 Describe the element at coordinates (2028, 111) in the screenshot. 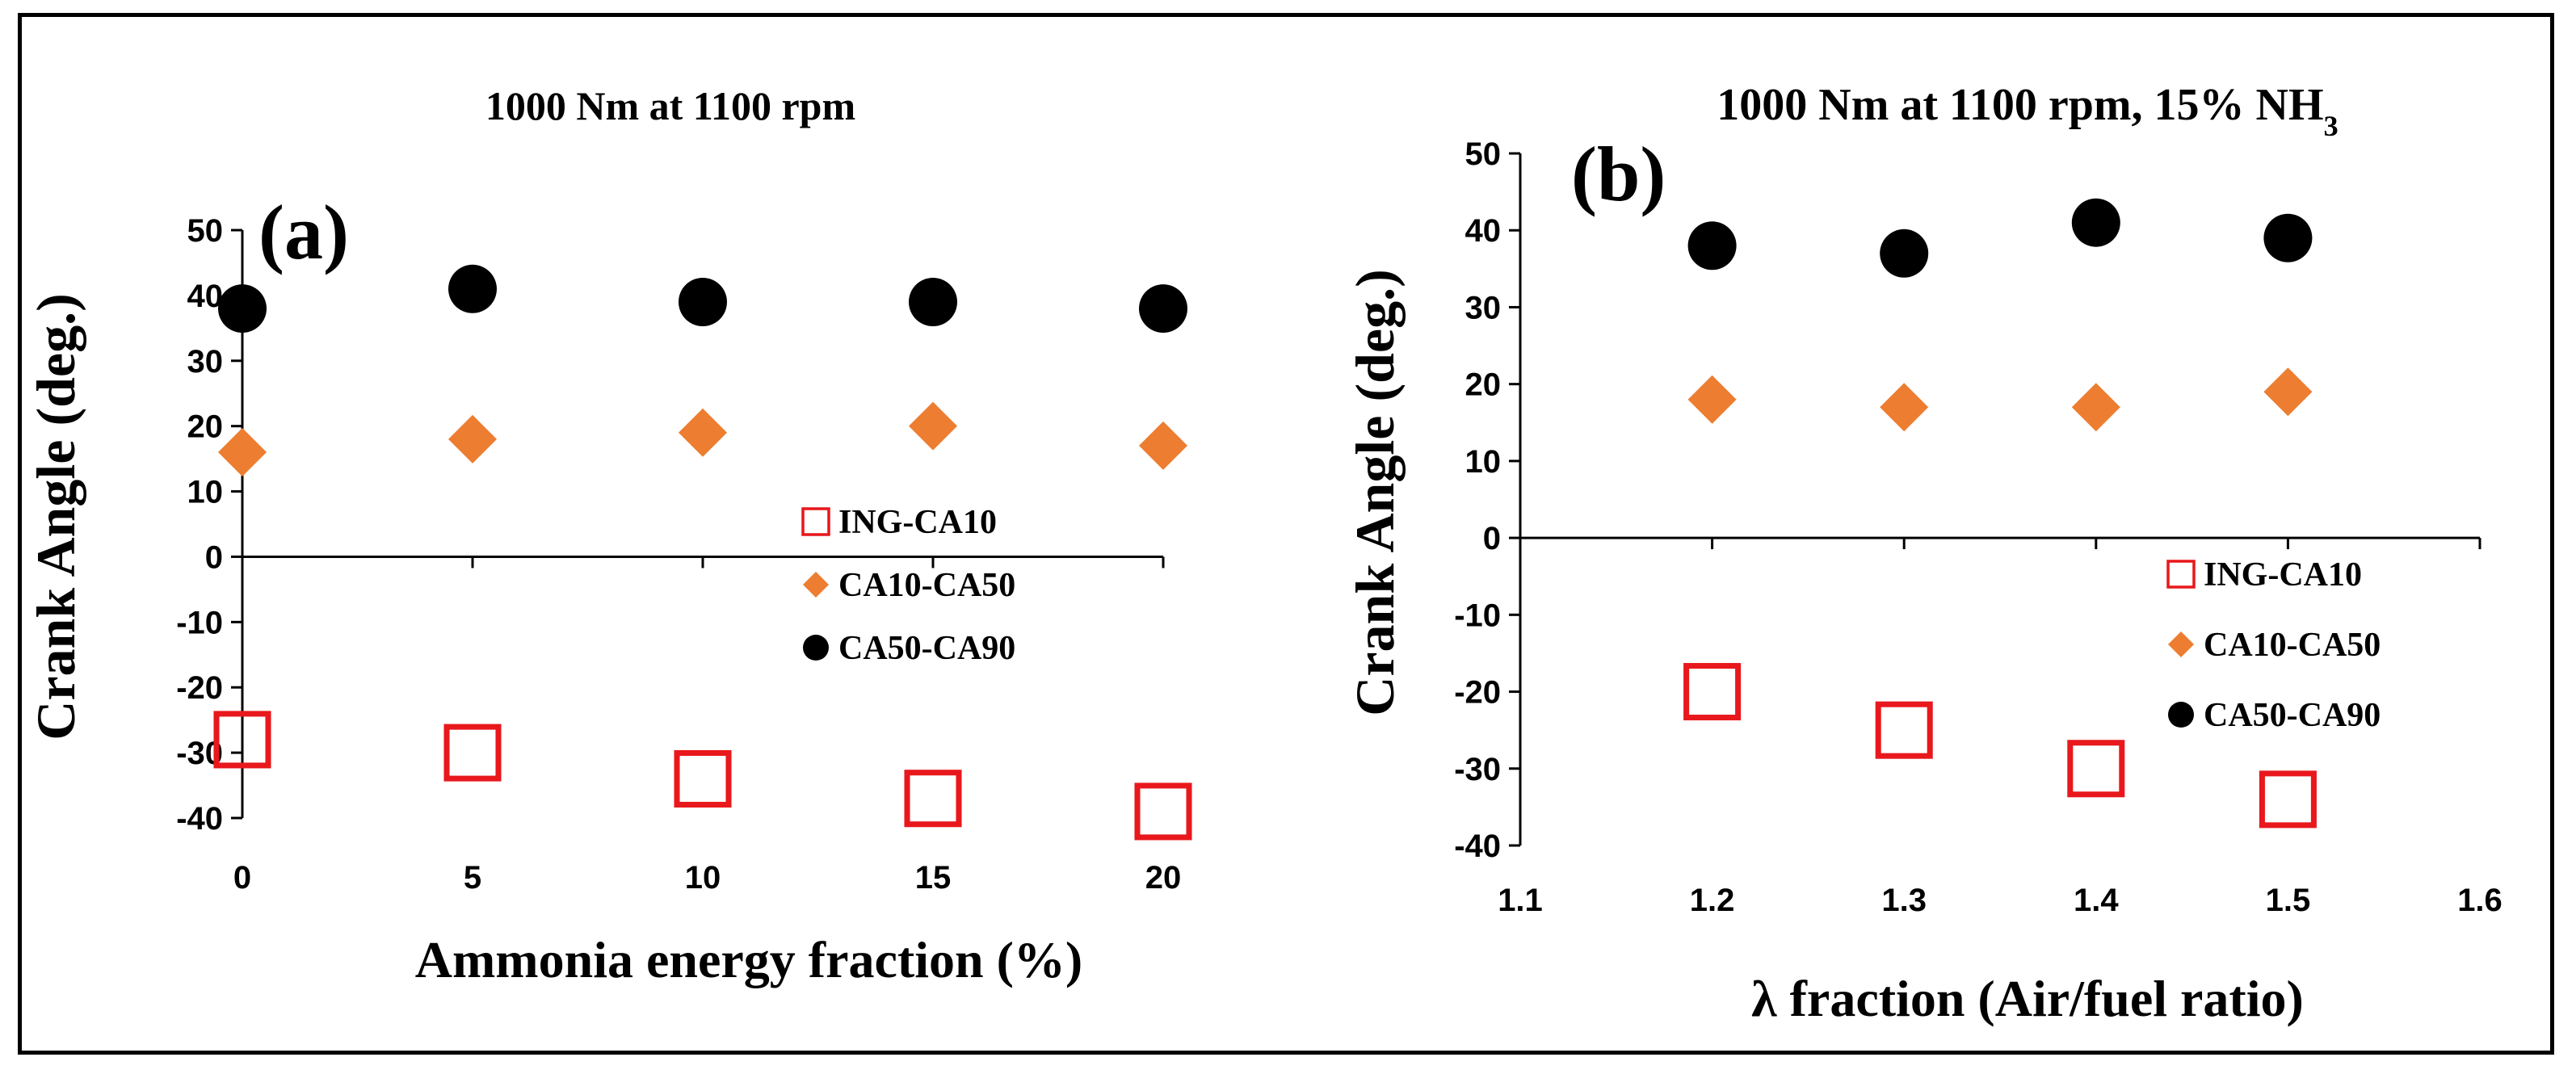

I see `chart-title: 1000 Nm at 1100 rpm, 15% NH3` at that location.